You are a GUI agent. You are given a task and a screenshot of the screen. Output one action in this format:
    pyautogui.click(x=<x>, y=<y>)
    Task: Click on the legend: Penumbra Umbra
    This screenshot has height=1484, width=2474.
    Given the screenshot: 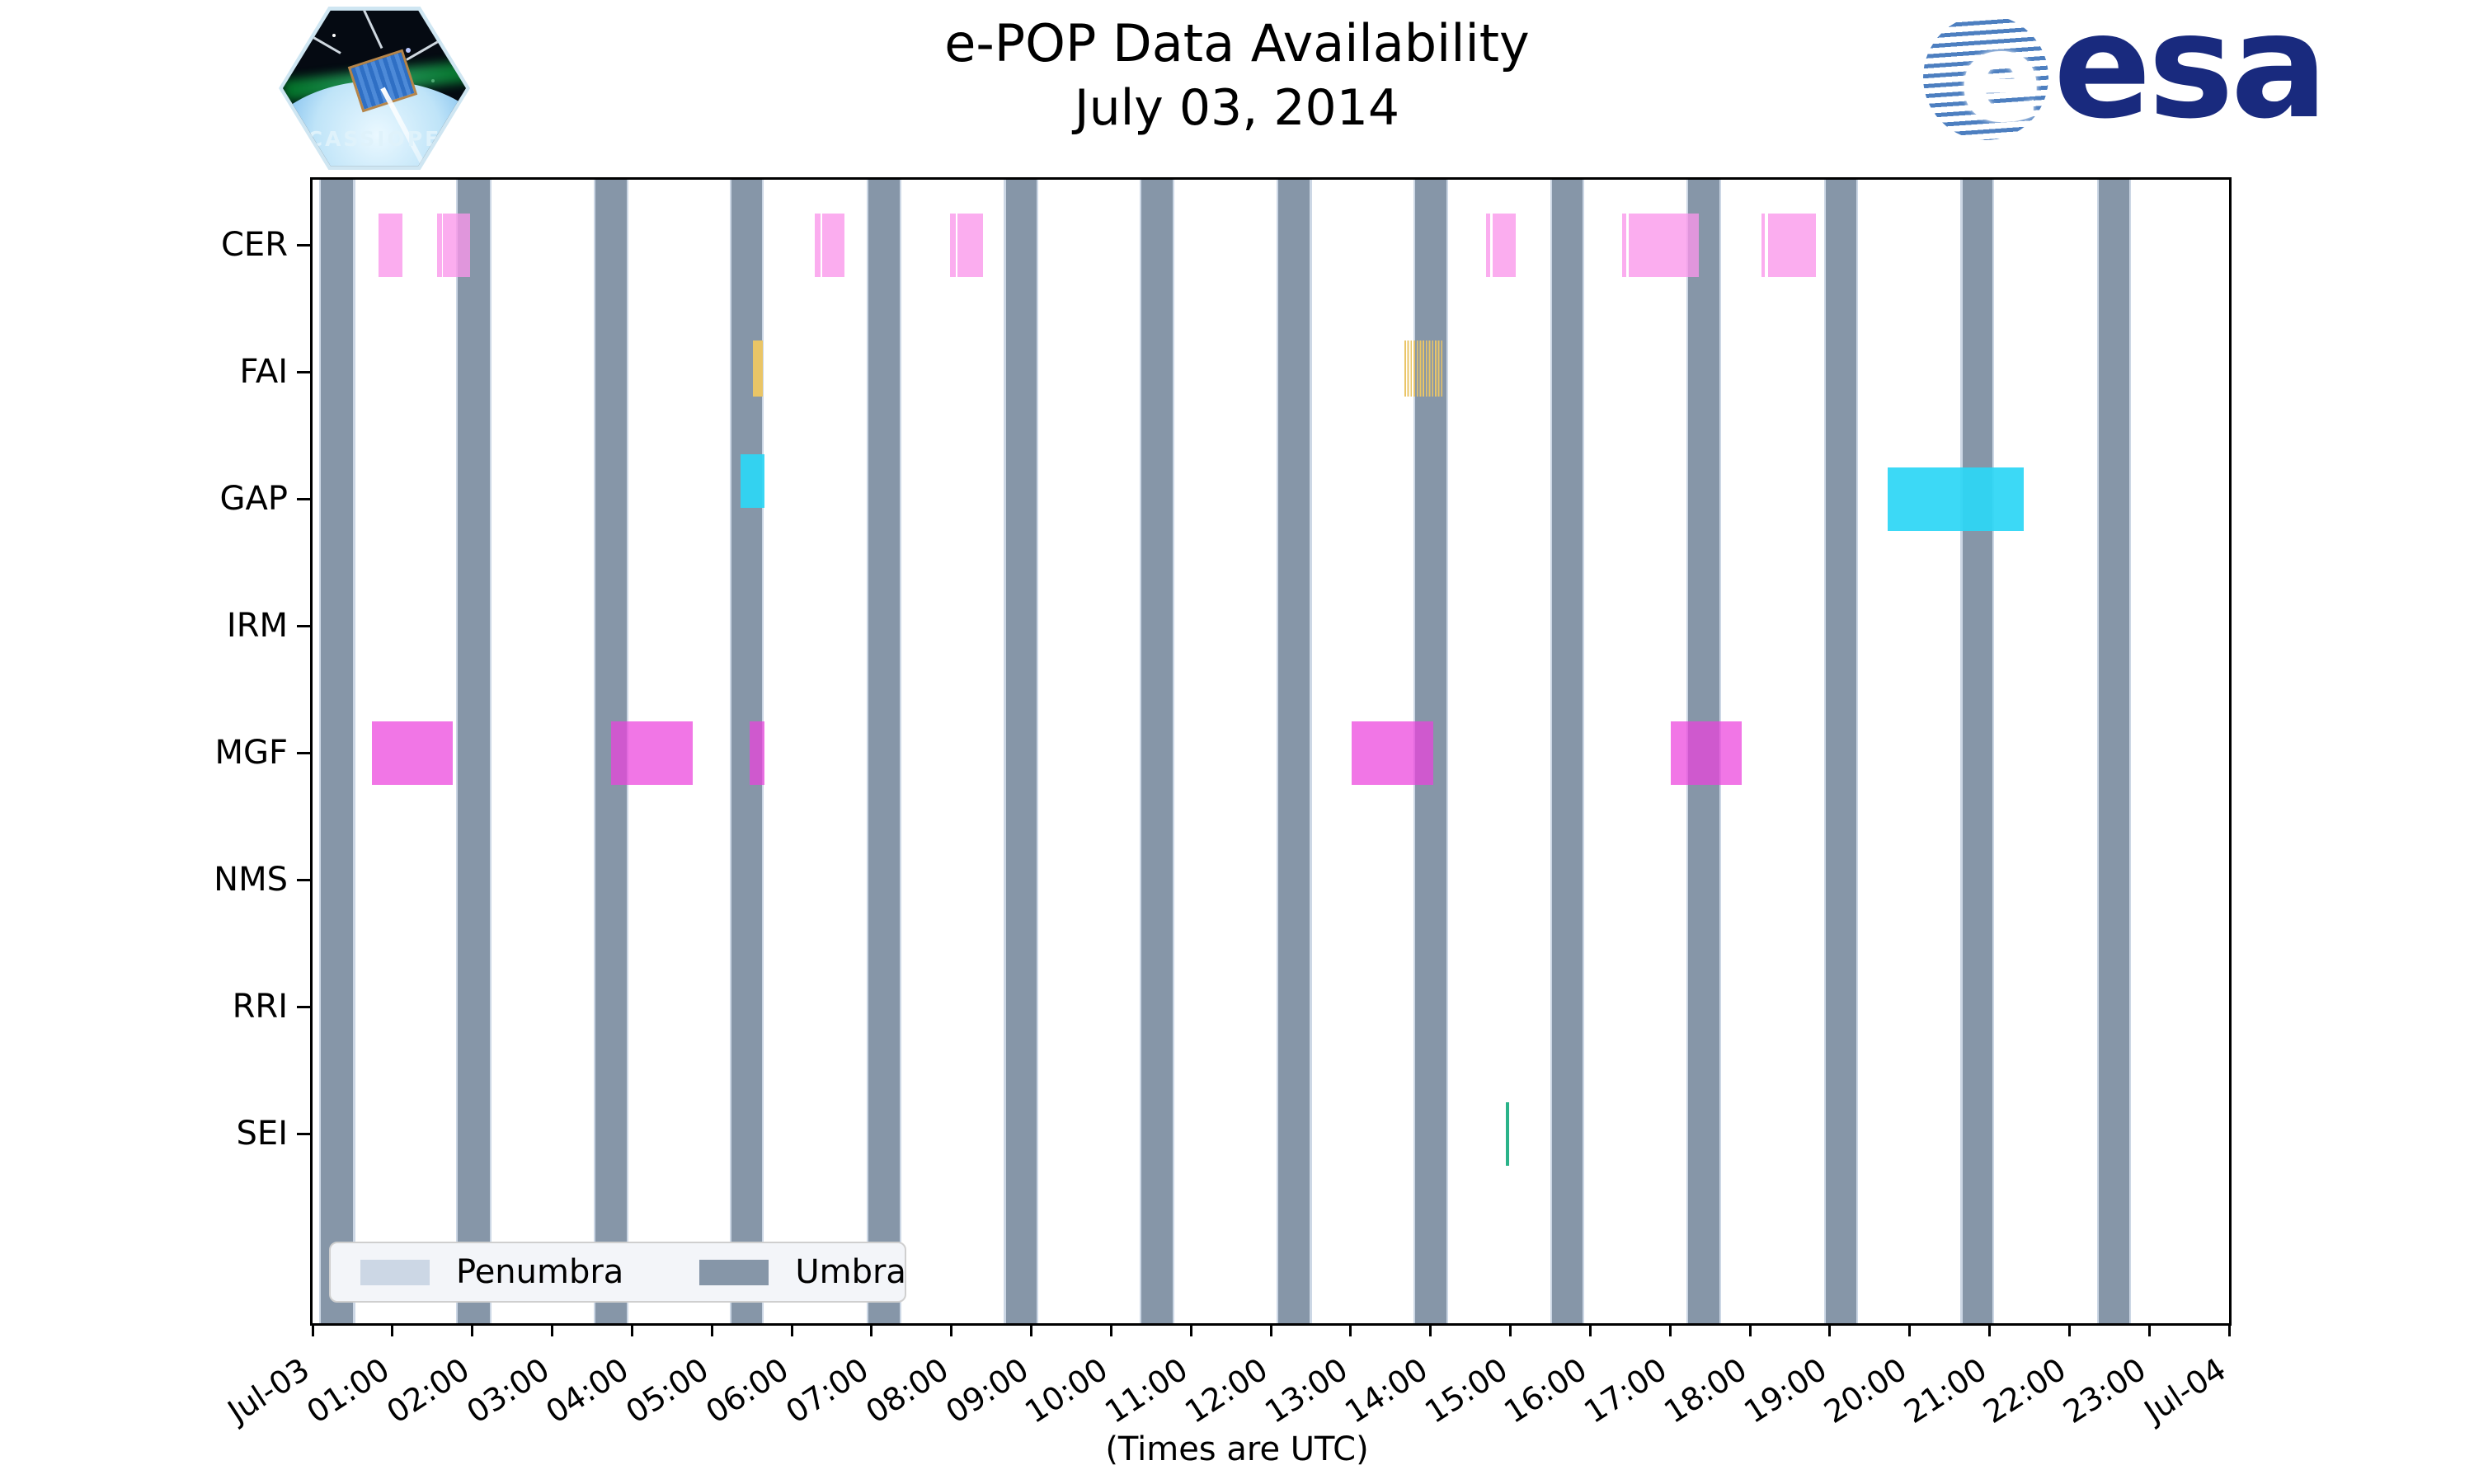 What is the action you would take?
    pyautogui.click(x=617, y=1272)
    